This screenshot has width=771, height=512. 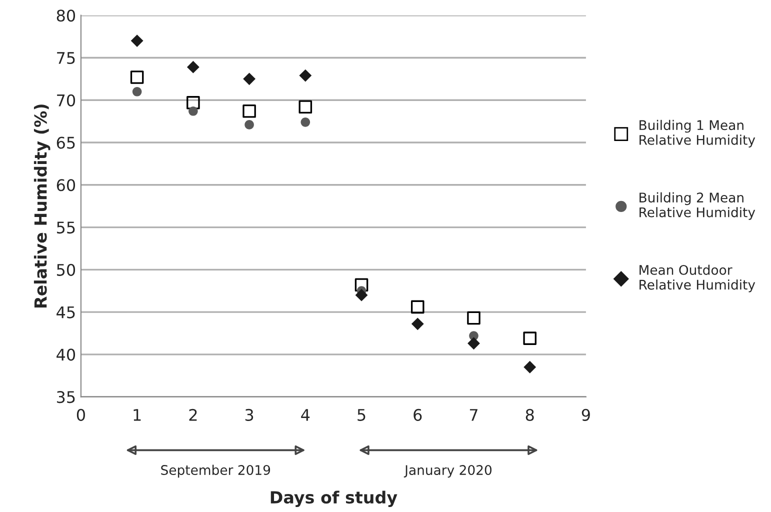 What do you see at coordinates (66, 270) in the screenshot?
I see `y-tick-label: 50` at bounding box center [66, 270].